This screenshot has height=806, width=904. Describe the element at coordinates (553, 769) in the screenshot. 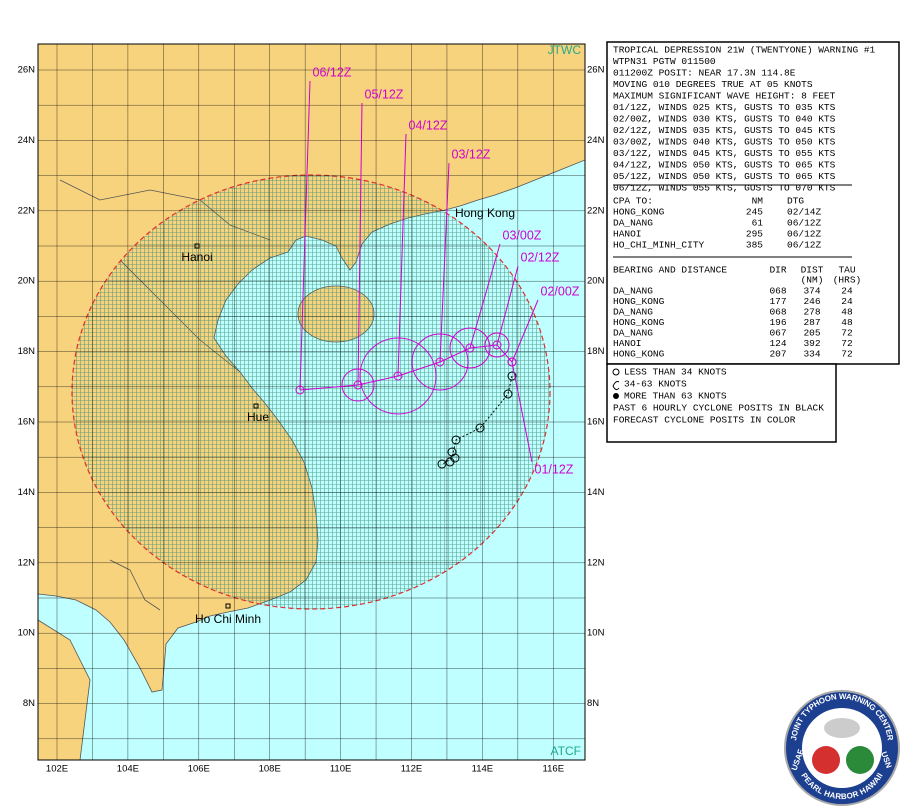

I see `lon-label: 116E` at that location.